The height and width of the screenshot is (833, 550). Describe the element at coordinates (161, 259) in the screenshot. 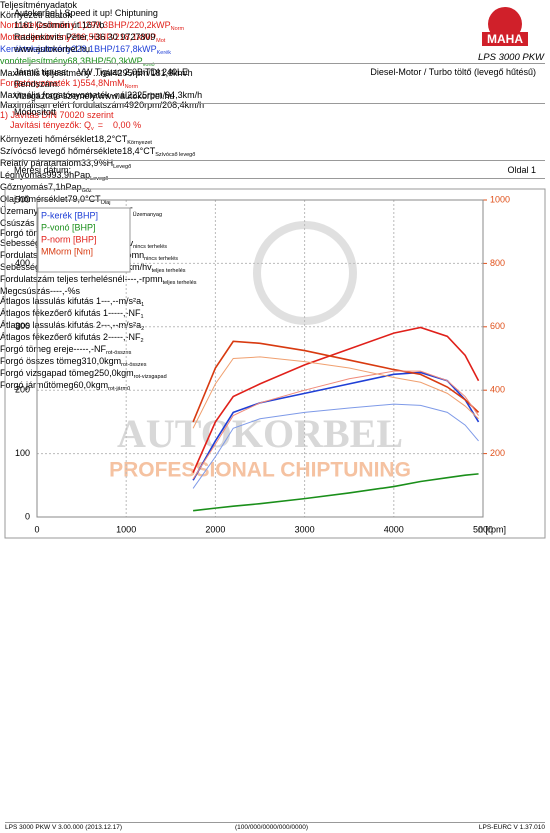

I see `symbol-sub: nincs terhelés` at that location.